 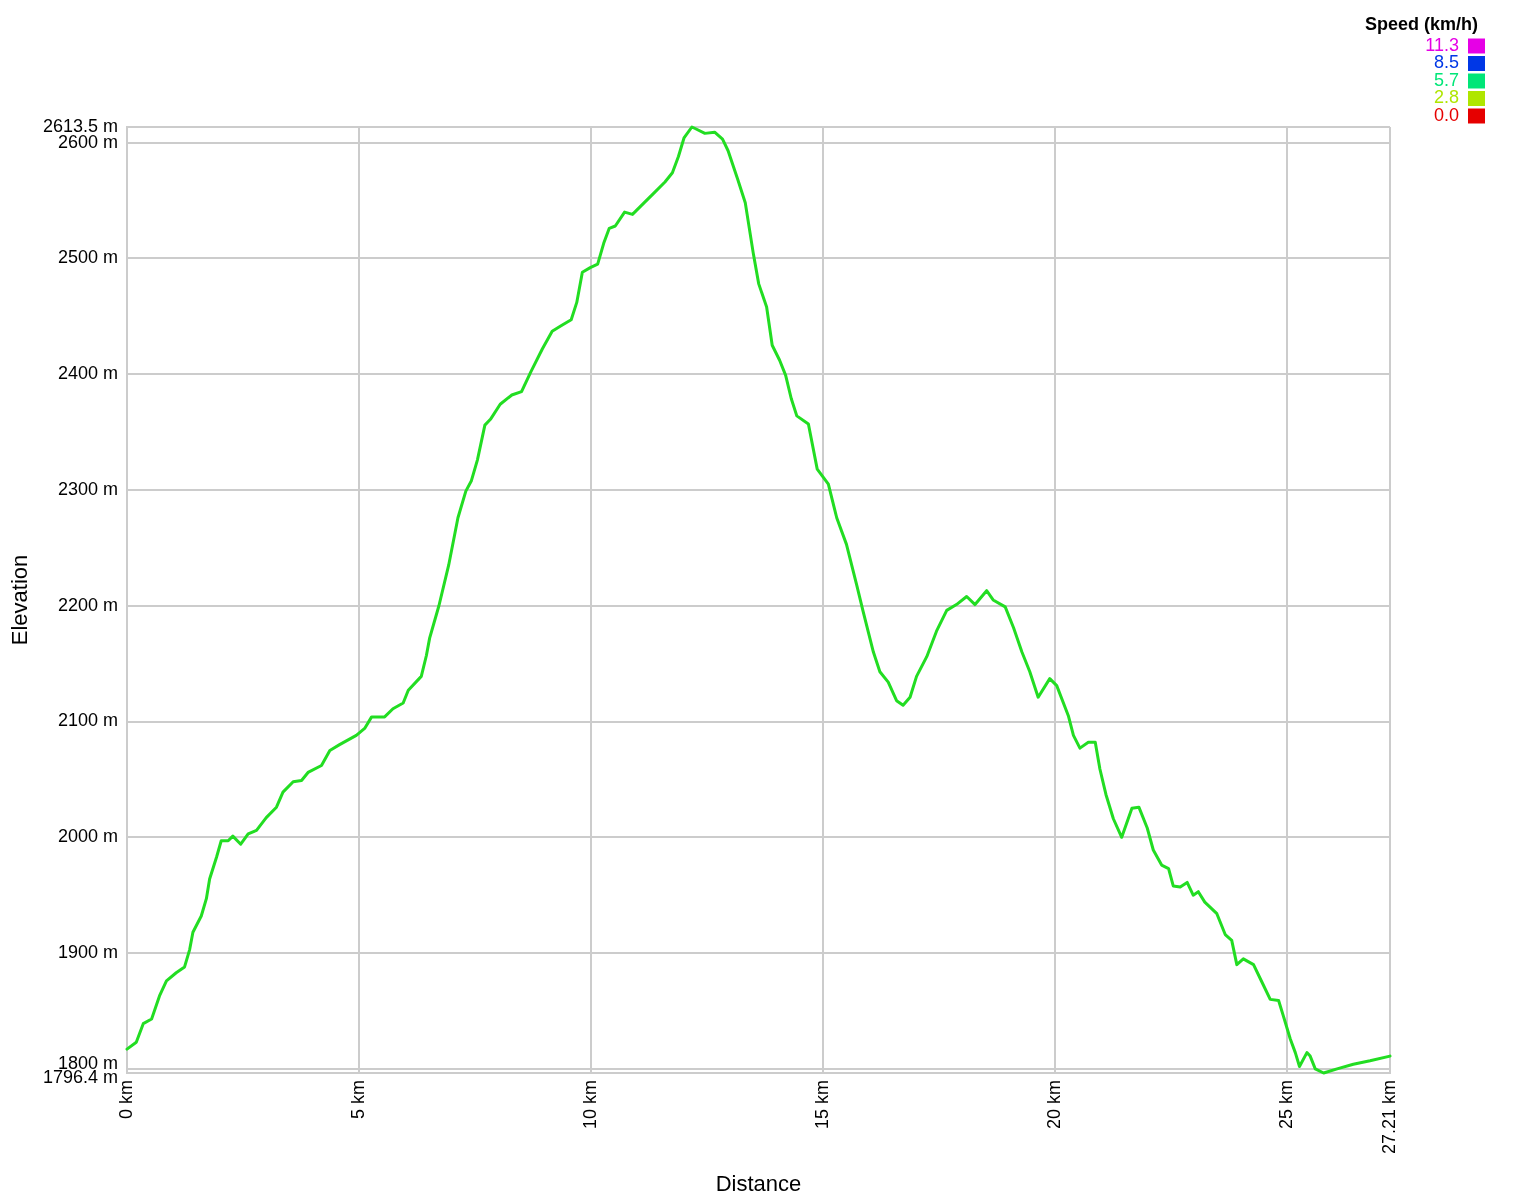 I want to click on x-tick-label: 15 km, so click(x=822, y=1105).